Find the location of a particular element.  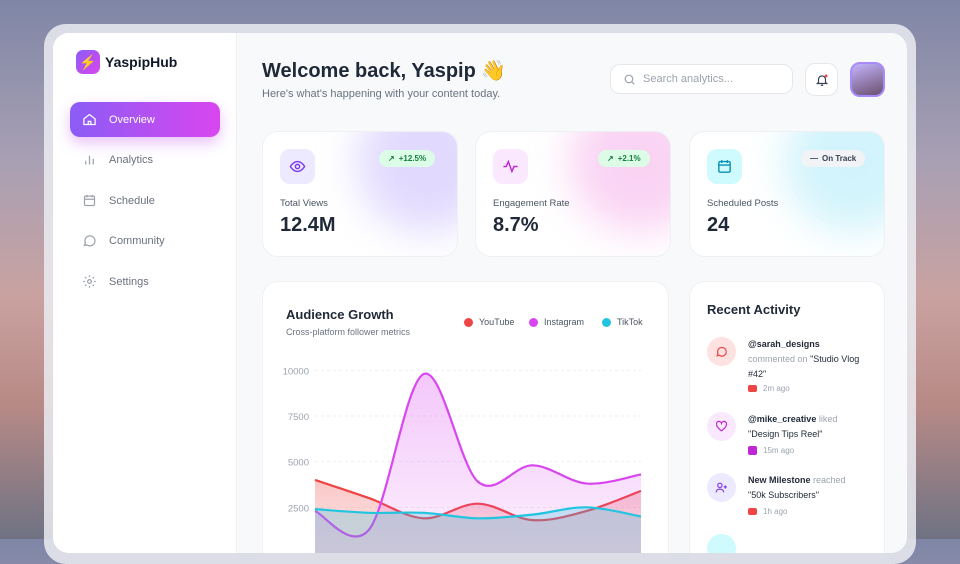

activity-target: "Studio Vlog #42" is located at coordinates (804, 366).